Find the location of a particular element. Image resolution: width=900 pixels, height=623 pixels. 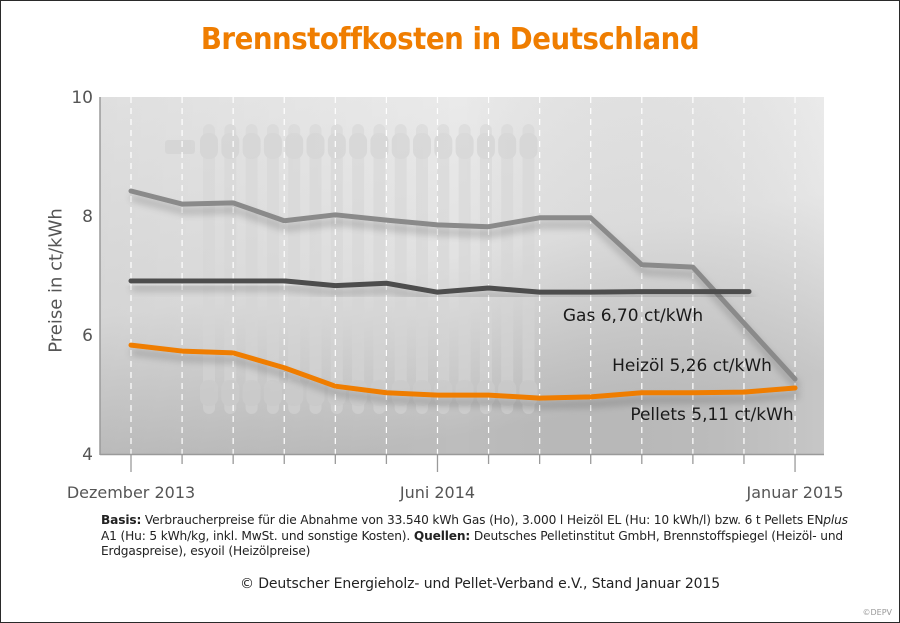

y-tick-label: 6 is located at coordinates (87, 336).